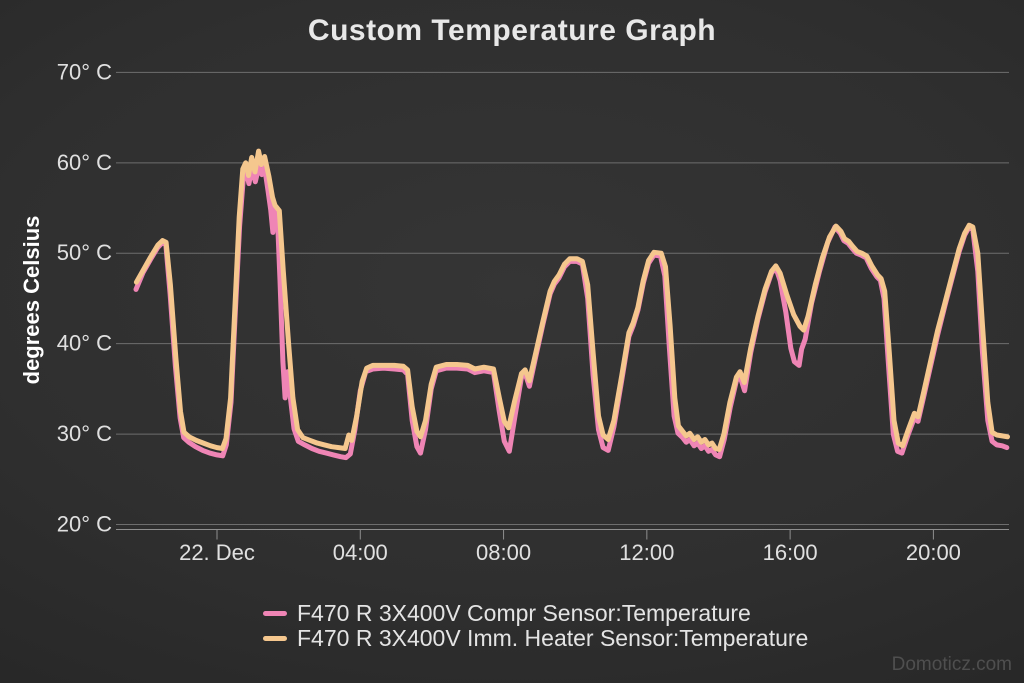  Describe the element at coordinates (503, 552) in the screenshot. I see `x-tick-label: 08:00` at that location.